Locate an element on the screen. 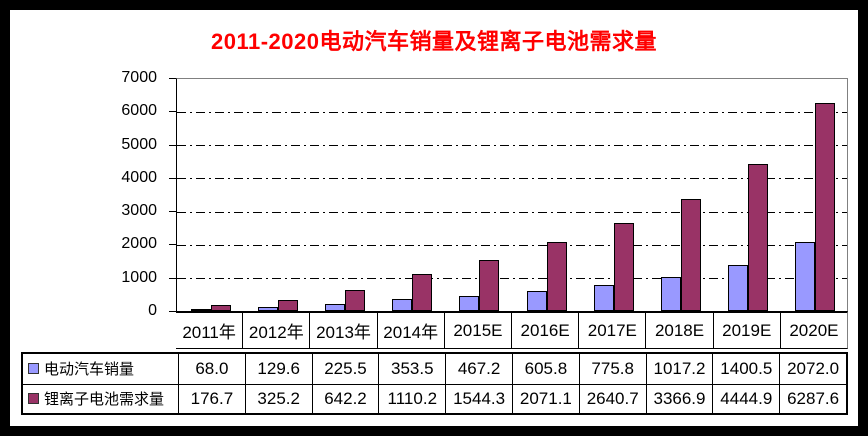 This screenshot has width=868, height=436. table-cell: 176.7 is located at coordinates (211, 398).